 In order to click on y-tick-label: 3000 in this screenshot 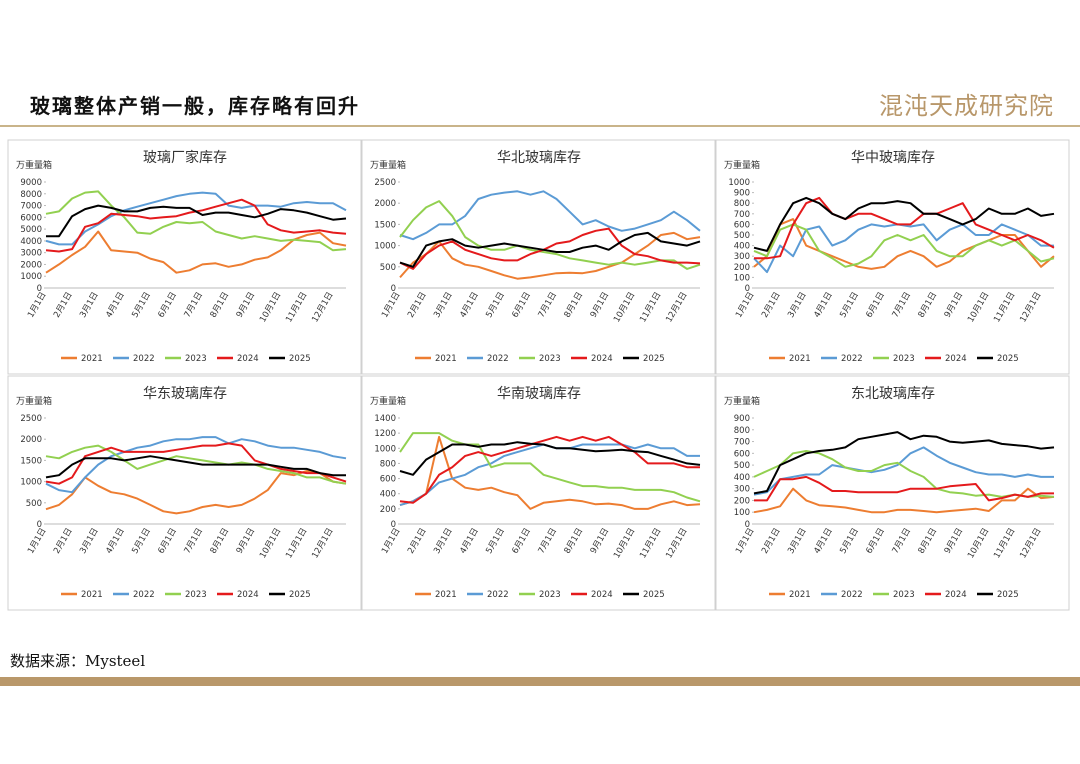, I will do `click(31, 254)`.